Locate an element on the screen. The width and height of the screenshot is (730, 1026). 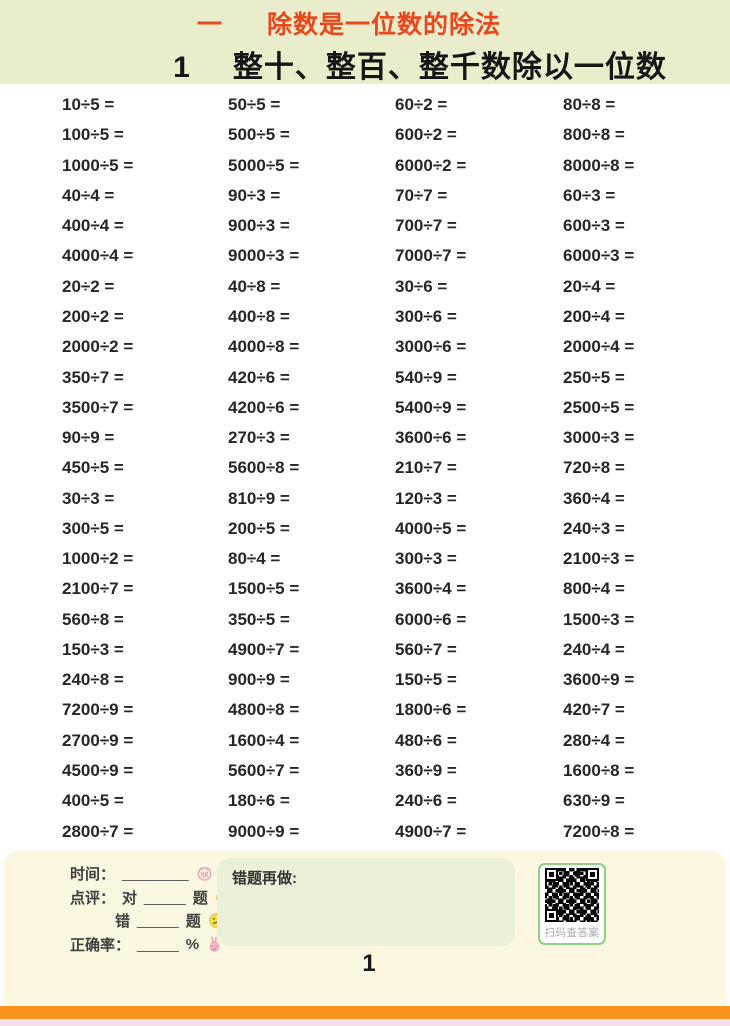
time-blank: ________ is located at coordinates (155, 874).